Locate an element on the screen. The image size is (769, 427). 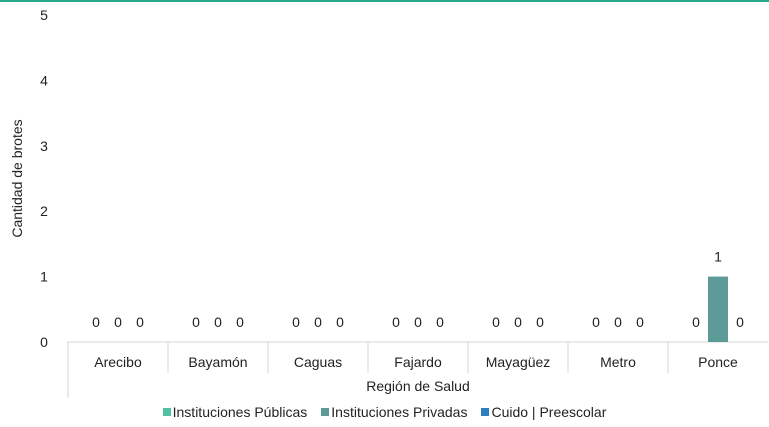
legend-item: Cuido | Preescolar is located at coordinates (543, 412).